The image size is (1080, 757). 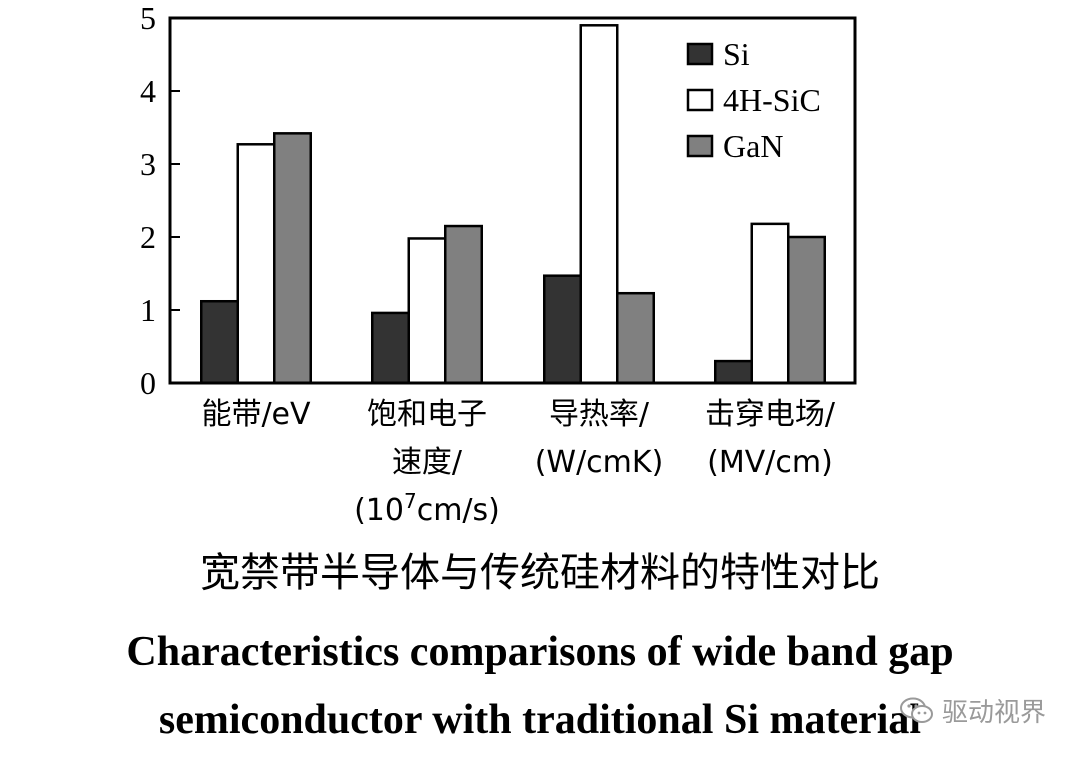 I want to click on x-category-label: 速度/, so click(x=427, y=462).